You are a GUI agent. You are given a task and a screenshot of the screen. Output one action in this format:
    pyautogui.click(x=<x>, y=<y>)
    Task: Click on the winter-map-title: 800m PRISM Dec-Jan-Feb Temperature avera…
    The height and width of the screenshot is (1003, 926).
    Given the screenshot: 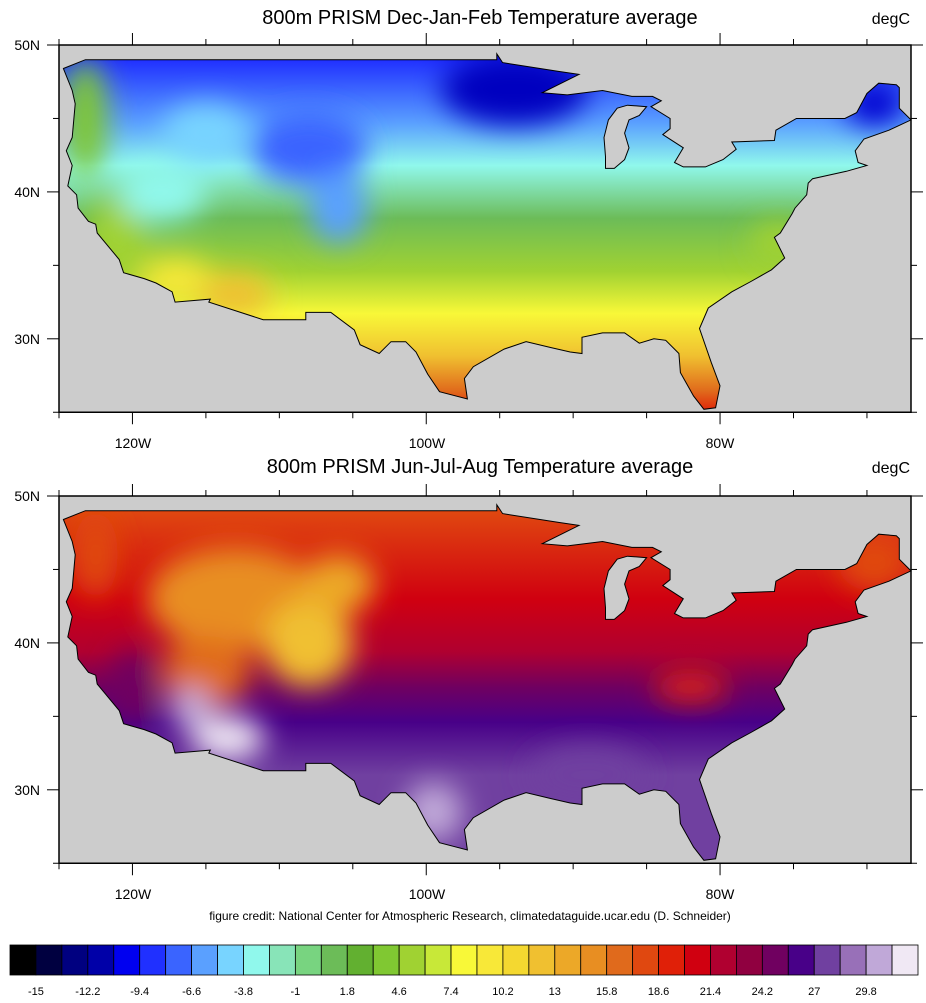 What is the action you would take?
    pyautogui.click(x=479, y=18)
    